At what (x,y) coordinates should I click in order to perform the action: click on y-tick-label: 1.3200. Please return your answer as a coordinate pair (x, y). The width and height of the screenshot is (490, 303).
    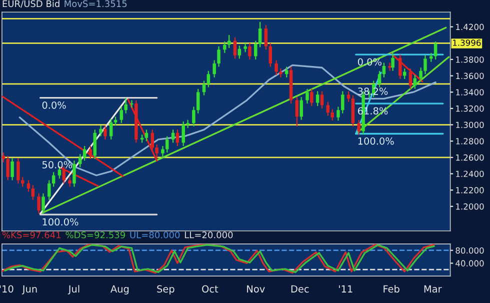
    Looking at the image, I should click on (470, 108).